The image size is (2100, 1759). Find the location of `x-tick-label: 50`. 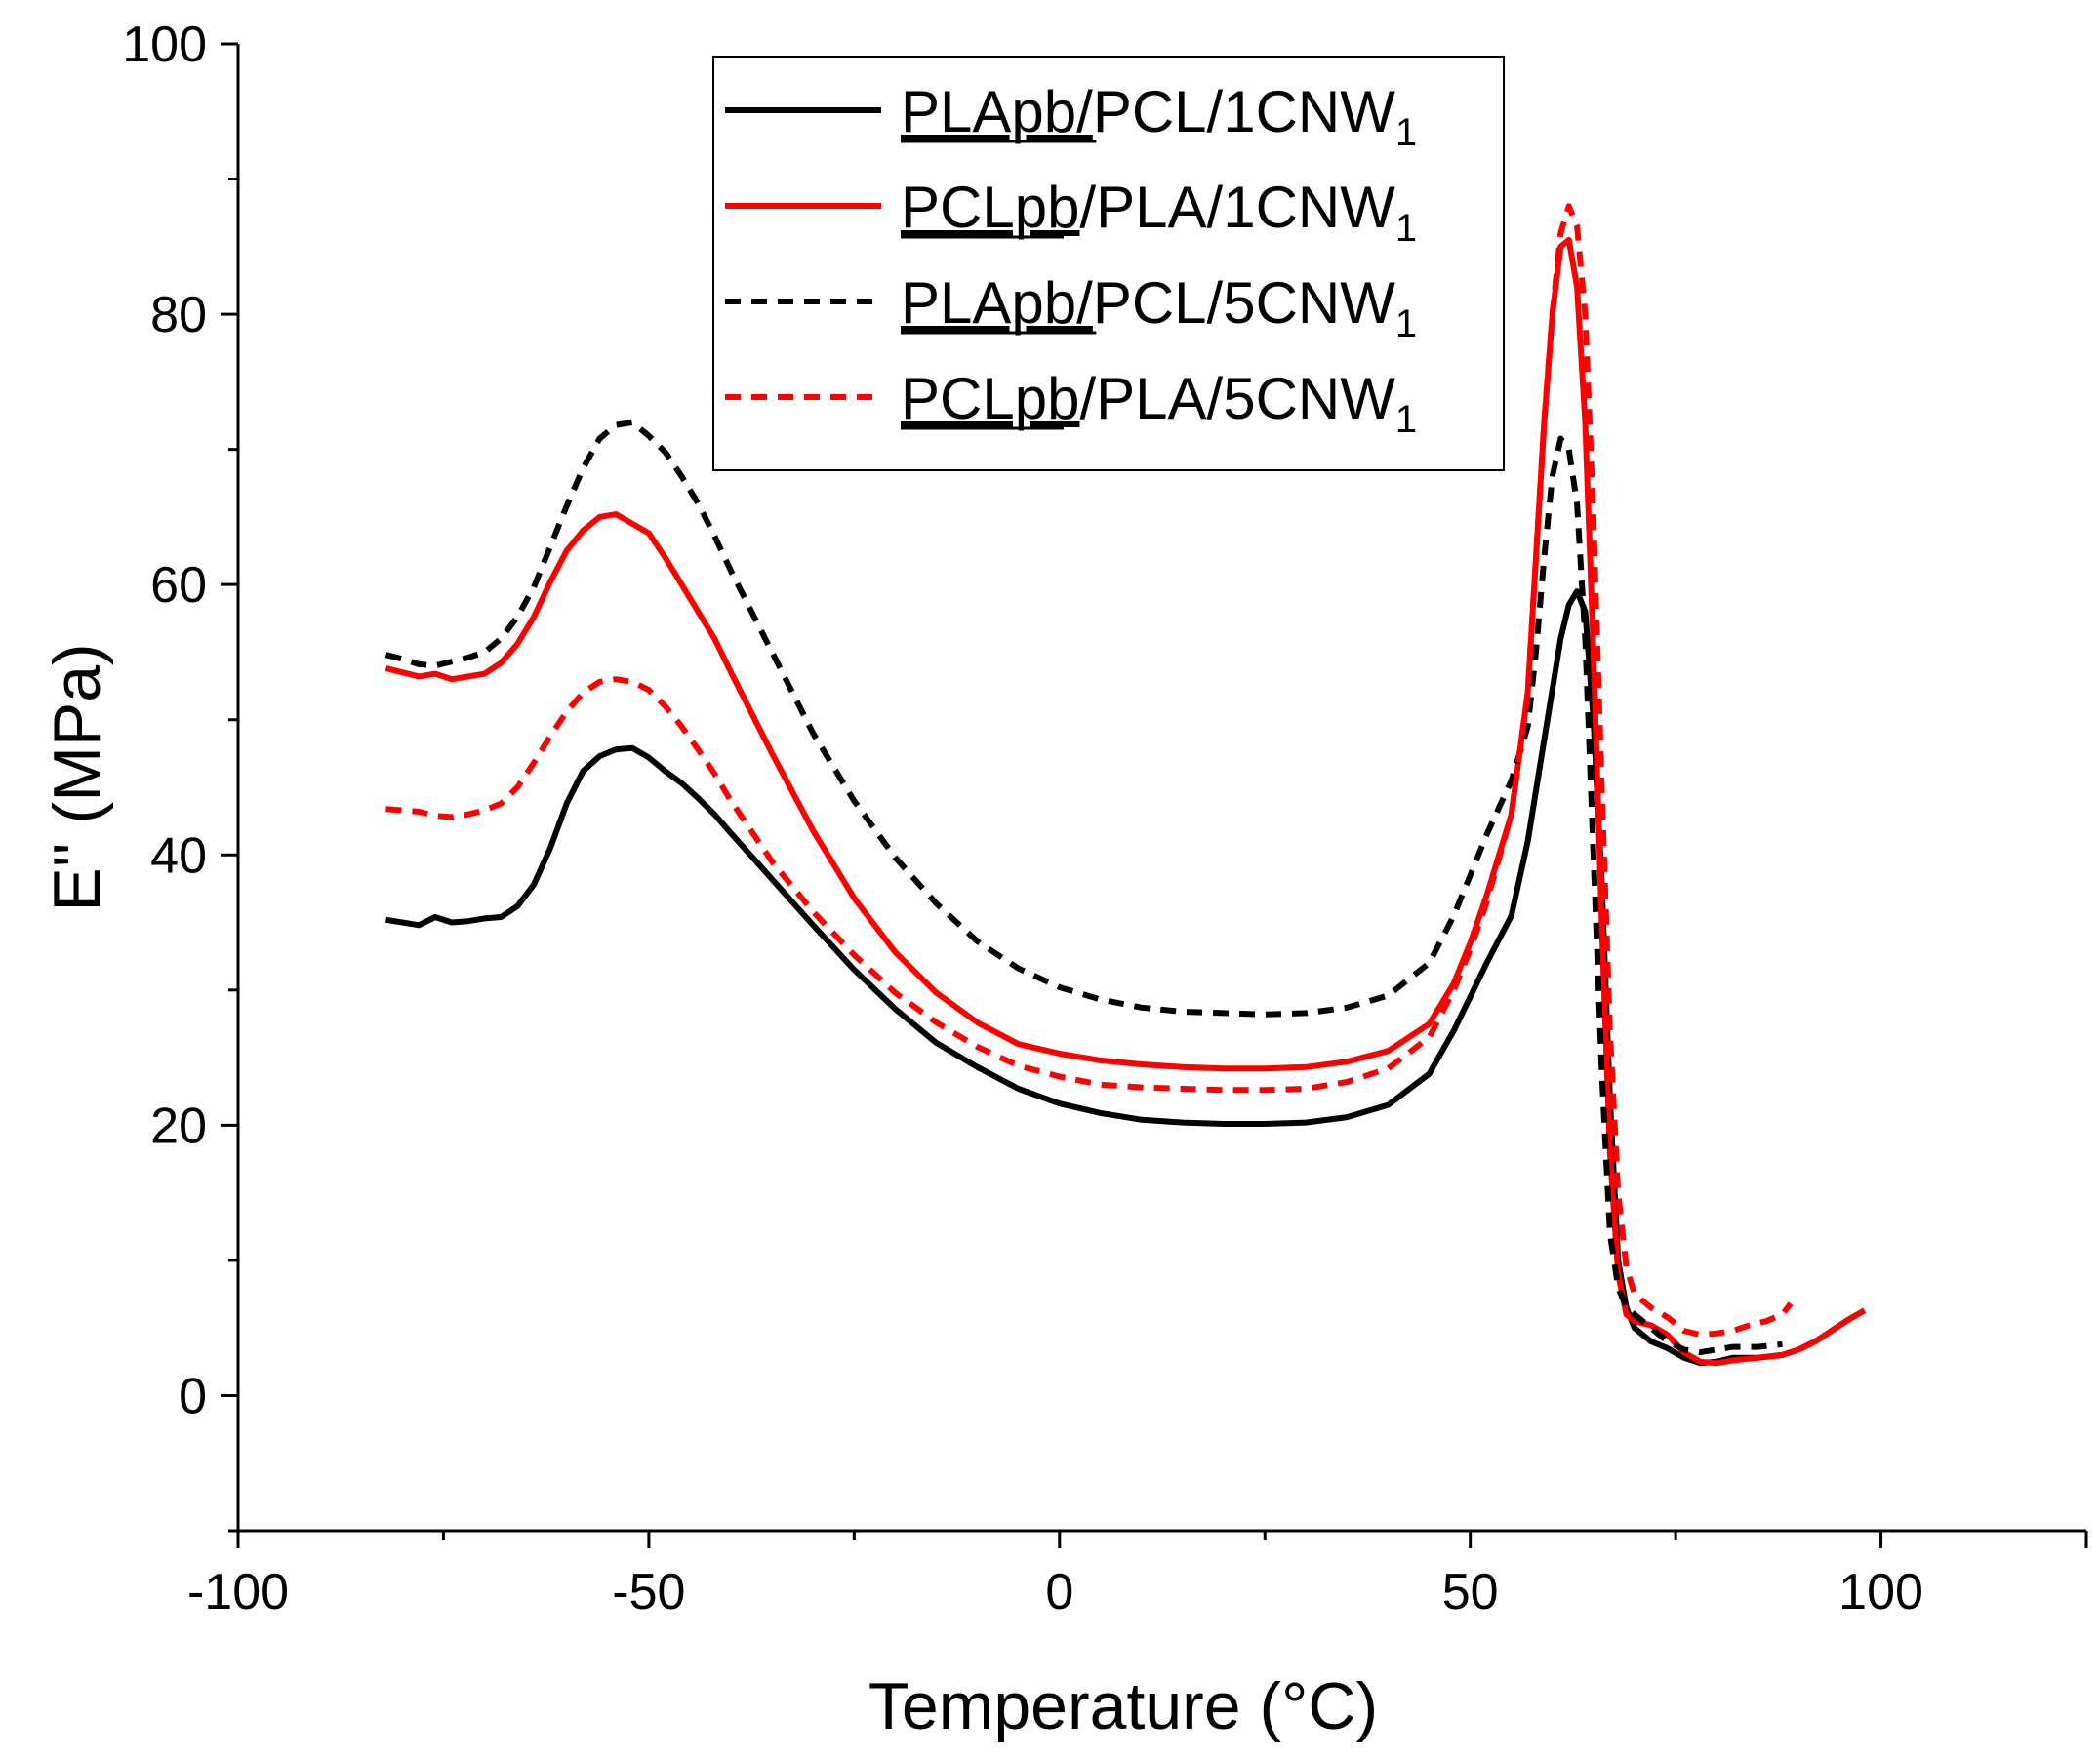

x-tick-label: 50 is located at coordinates (1470, 1592).